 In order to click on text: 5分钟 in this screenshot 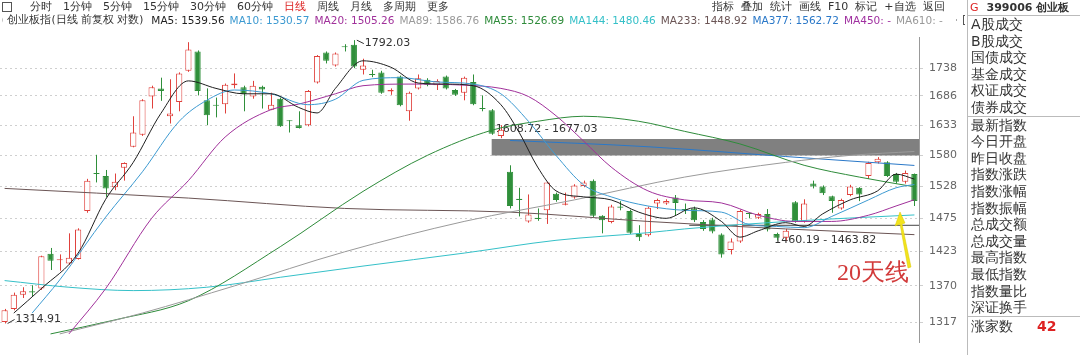, I will do `click(117, 6)`.